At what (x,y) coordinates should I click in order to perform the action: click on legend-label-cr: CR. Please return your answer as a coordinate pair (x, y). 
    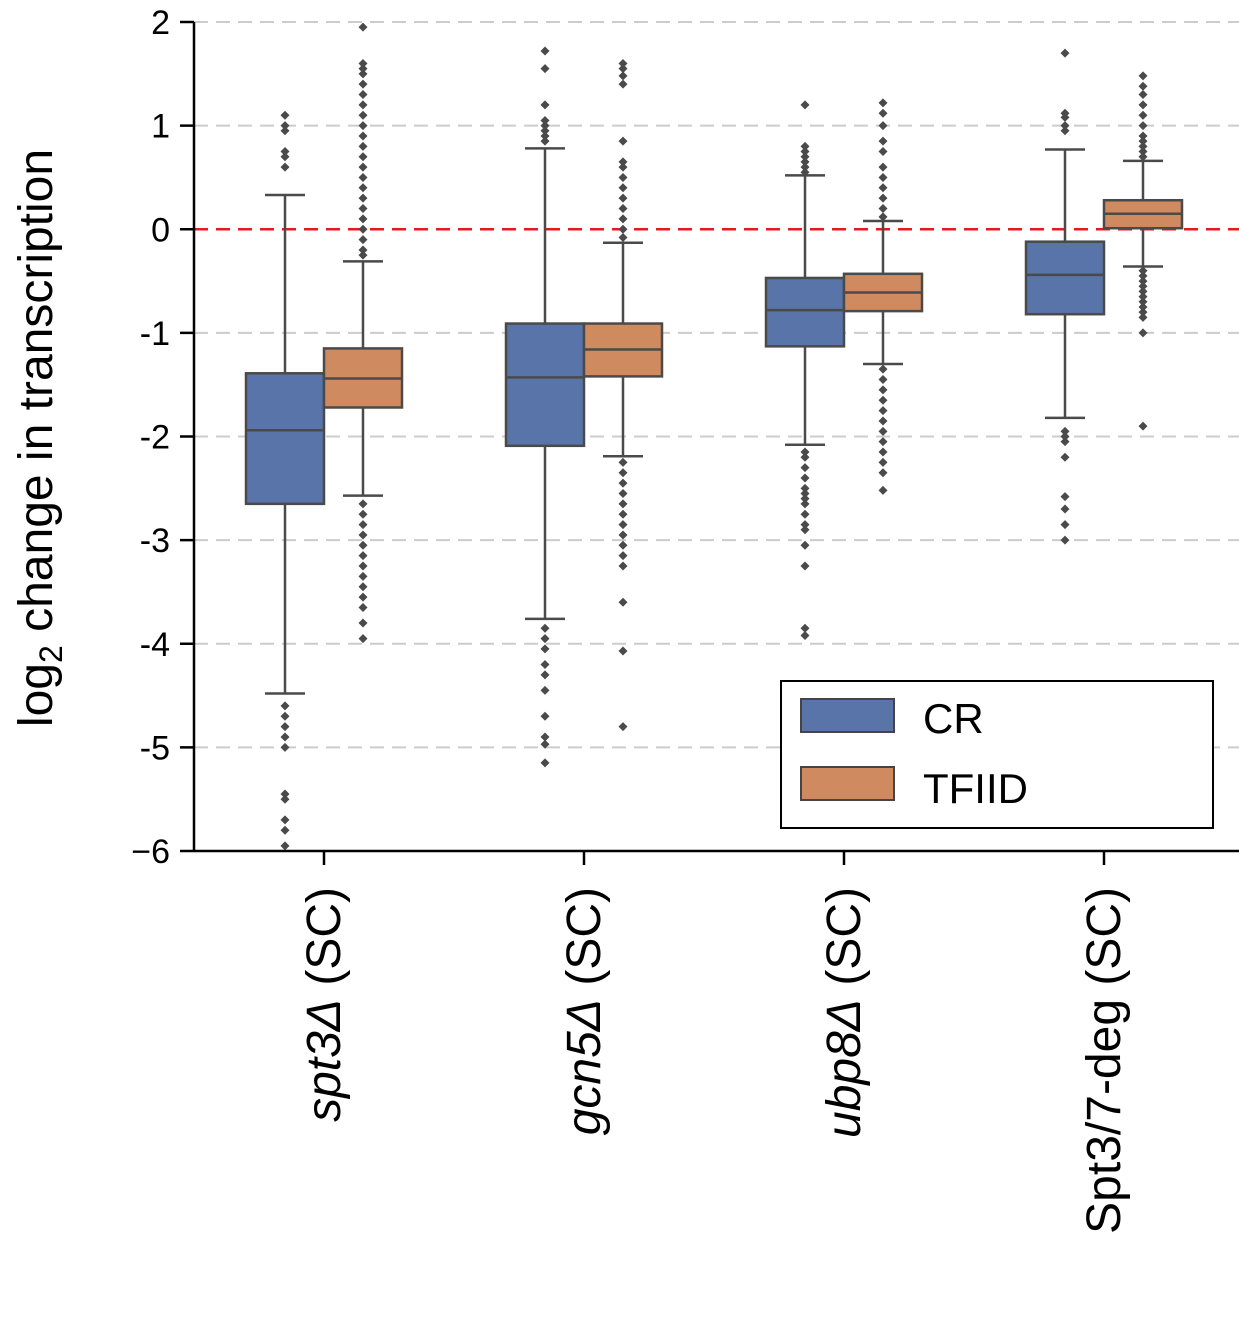
    Looking at the image, I should click on (953, 718).